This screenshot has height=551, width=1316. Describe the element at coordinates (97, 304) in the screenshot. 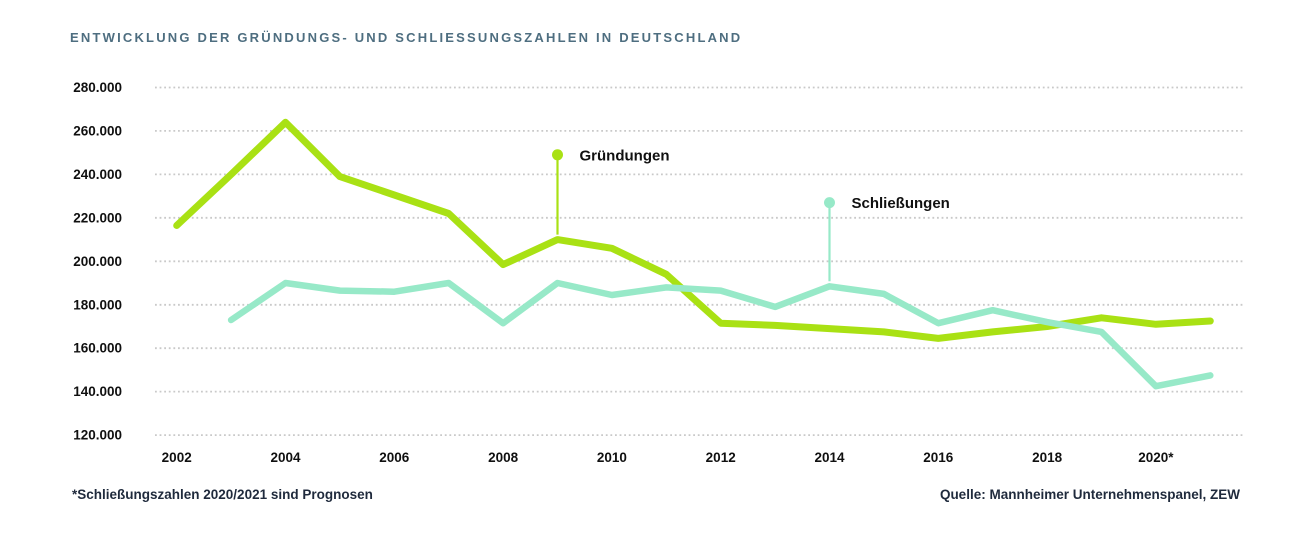

I see `y-tick-label: 180.000` at that location.